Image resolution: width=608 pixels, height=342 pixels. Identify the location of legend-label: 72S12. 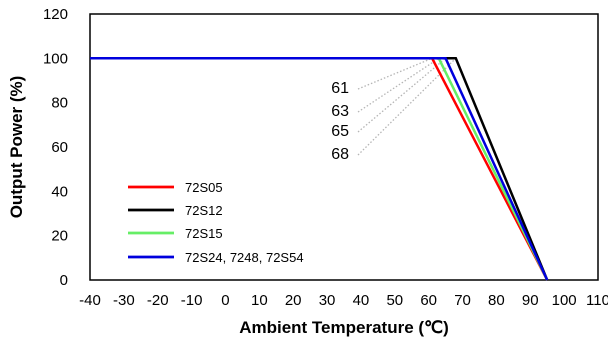
(204, 210).